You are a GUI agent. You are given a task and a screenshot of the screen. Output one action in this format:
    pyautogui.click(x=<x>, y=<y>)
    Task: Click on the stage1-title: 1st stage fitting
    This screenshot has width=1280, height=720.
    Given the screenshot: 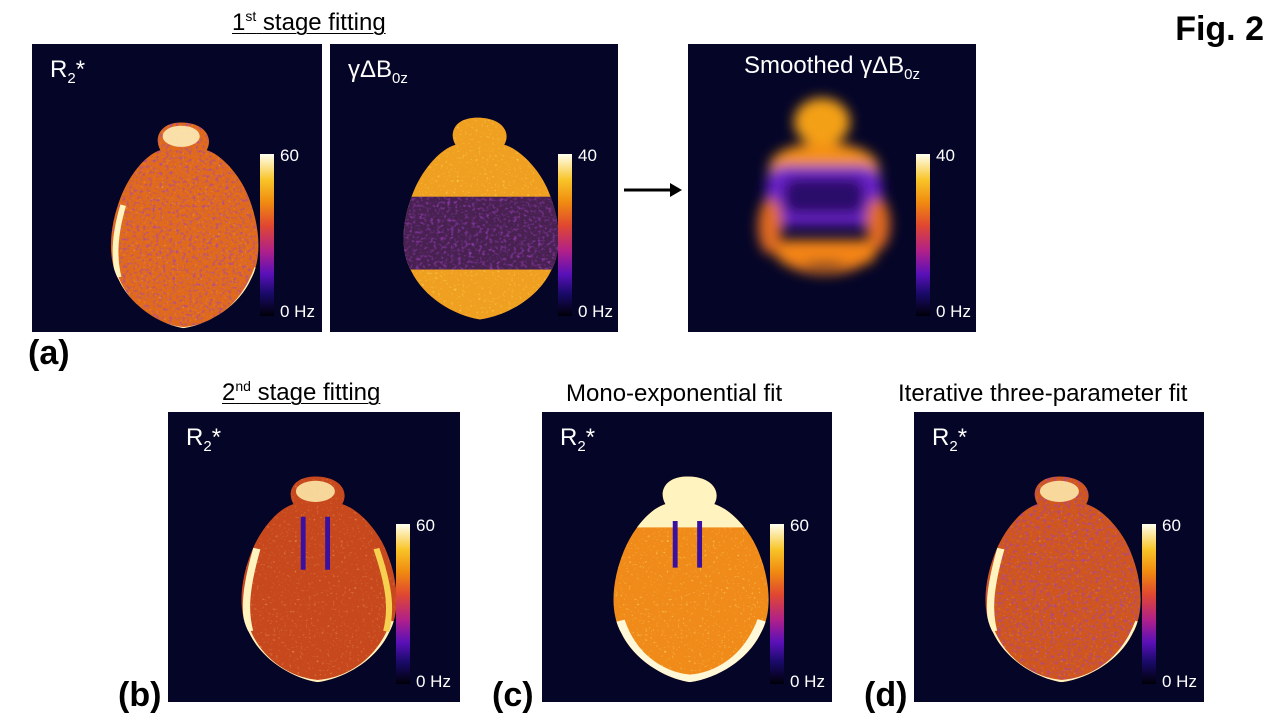 What is the action you would take?
    pyautogui.click(x=309, y=22)
    